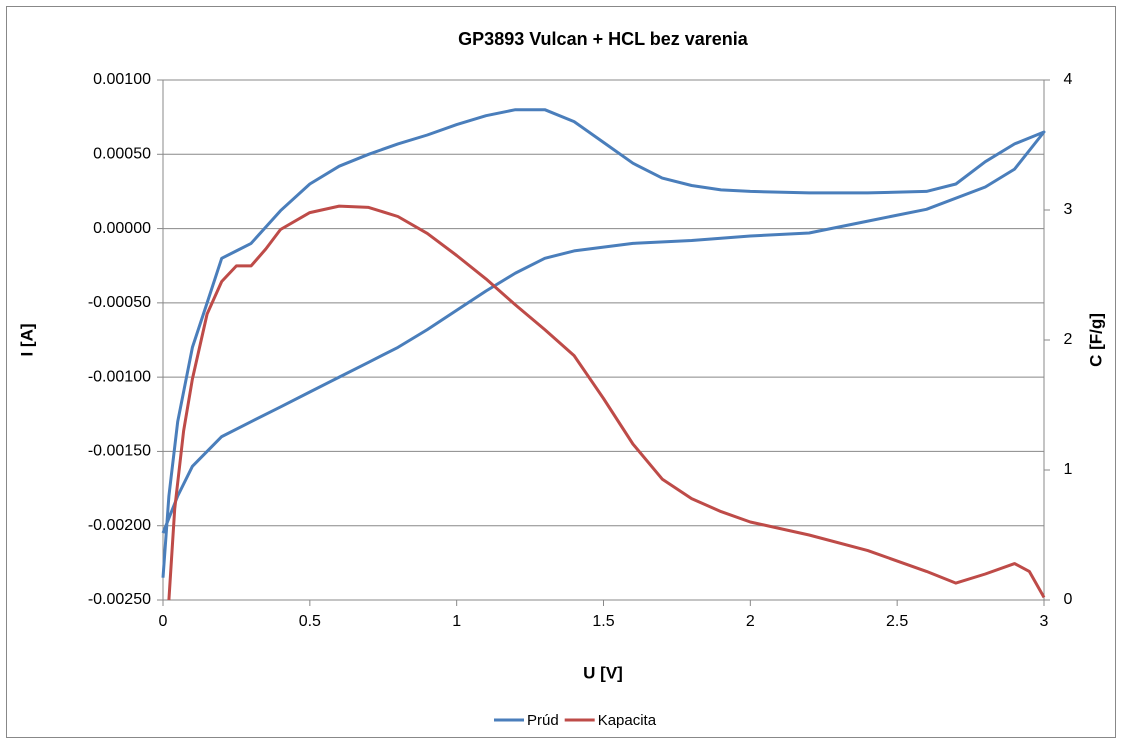  I want to click on x-axis-label: U [V], so click(603, 672).